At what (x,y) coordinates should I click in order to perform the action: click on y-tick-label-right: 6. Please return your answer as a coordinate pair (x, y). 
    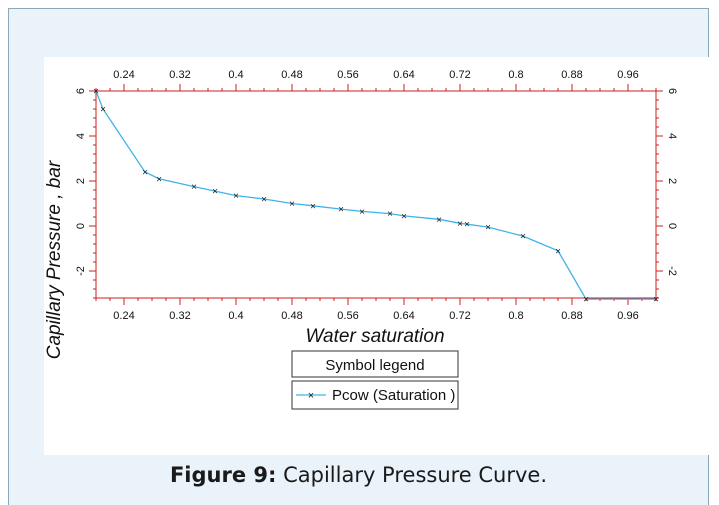
    Looking at the image, I should click on (672, 91).